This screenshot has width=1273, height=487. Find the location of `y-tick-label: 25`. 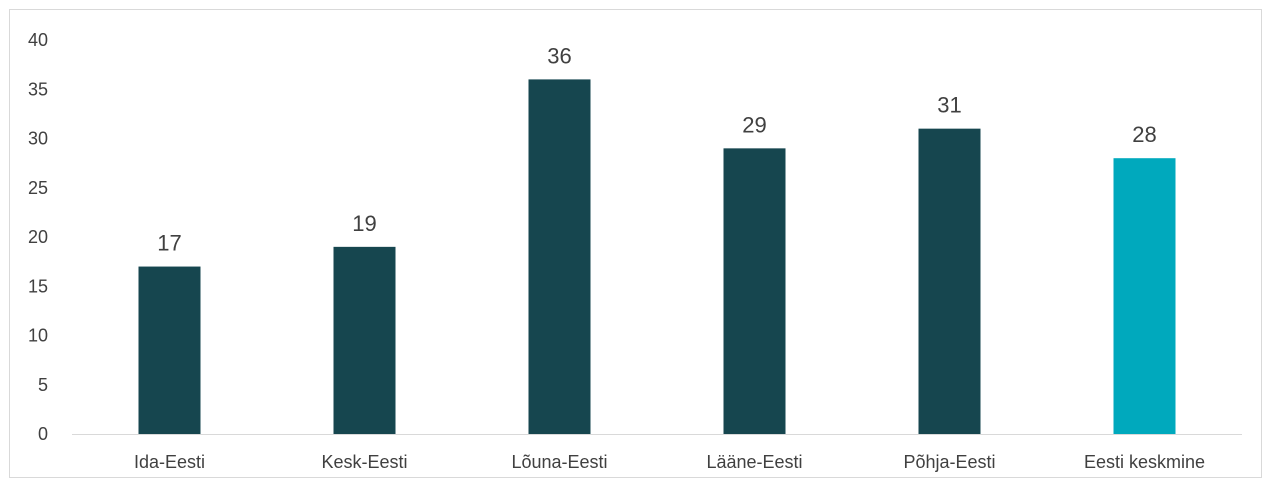

y-tick-label: 25 is located at coordinates (38, 188).